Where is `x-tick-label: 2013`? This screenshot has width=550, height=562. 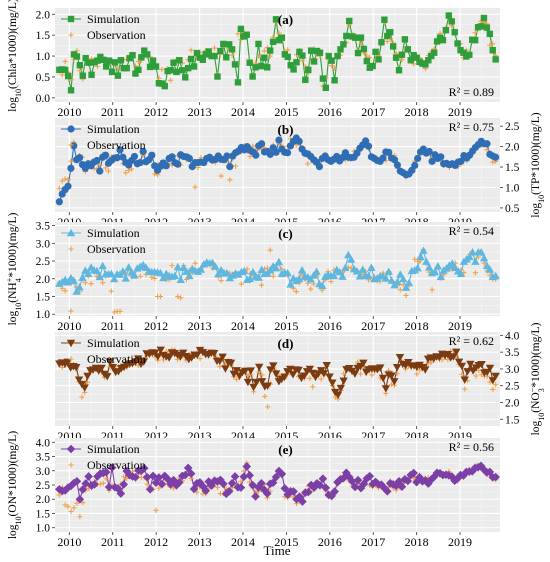
x-tick-label: 2013 is located at coordinates (200, 326).